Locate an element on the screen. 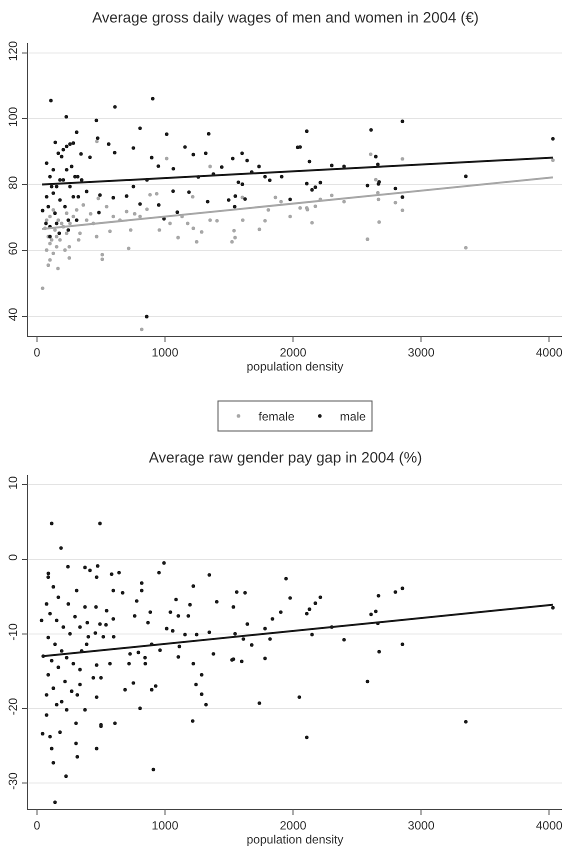  y-tick-label: 80 is located at coordinates (13, 183).